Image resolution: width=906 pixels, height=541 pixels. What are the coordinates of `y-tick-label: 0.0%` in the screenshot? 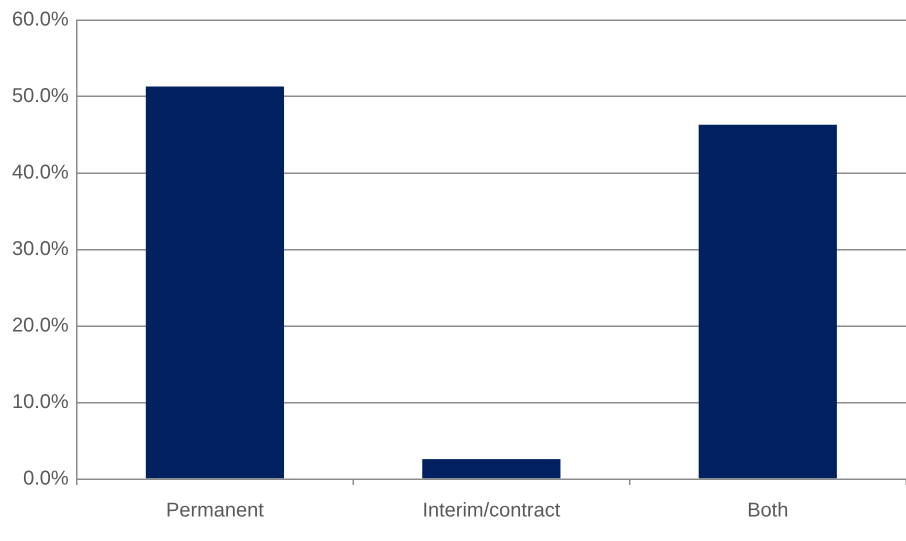 It's located at (46, 479).